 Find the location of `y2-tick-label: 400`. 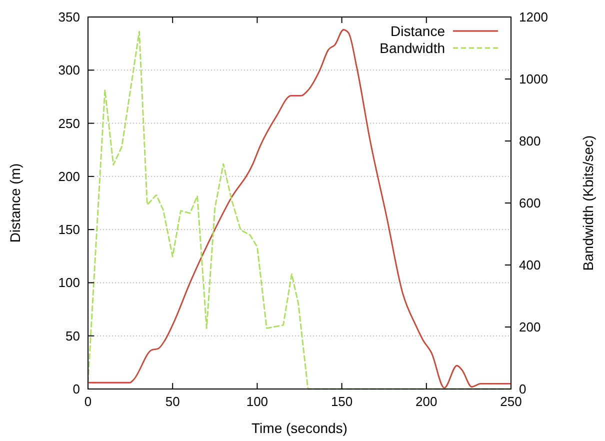

y2-tick-label: 400 is located at coordinates (530, 265).